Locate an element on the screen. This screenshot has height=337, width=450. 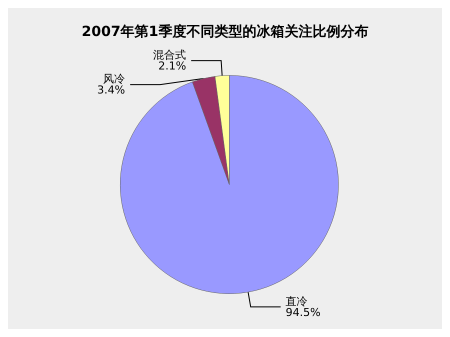
slice-label: 风冷 is located at coordinates (114, 79).